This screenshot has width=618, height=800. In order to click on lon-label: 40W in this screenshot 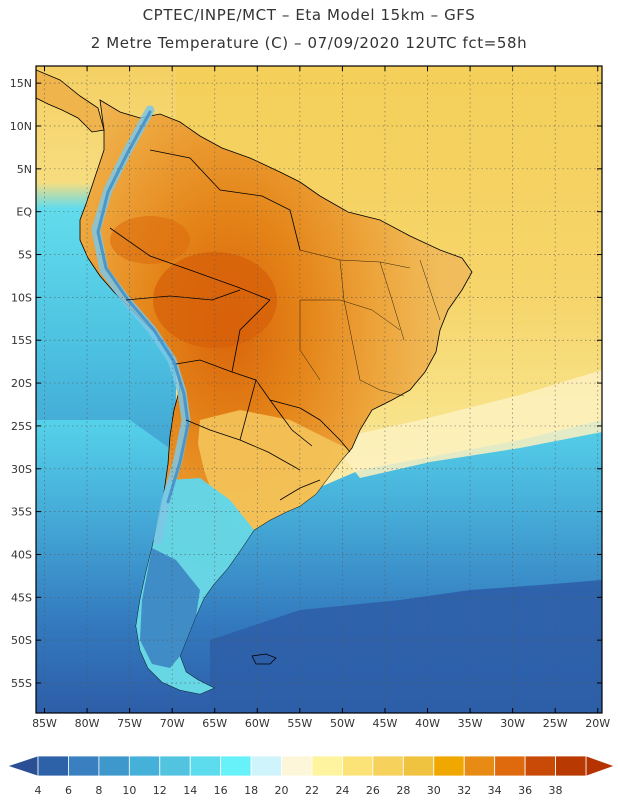, I will do `click(427, 723)`.